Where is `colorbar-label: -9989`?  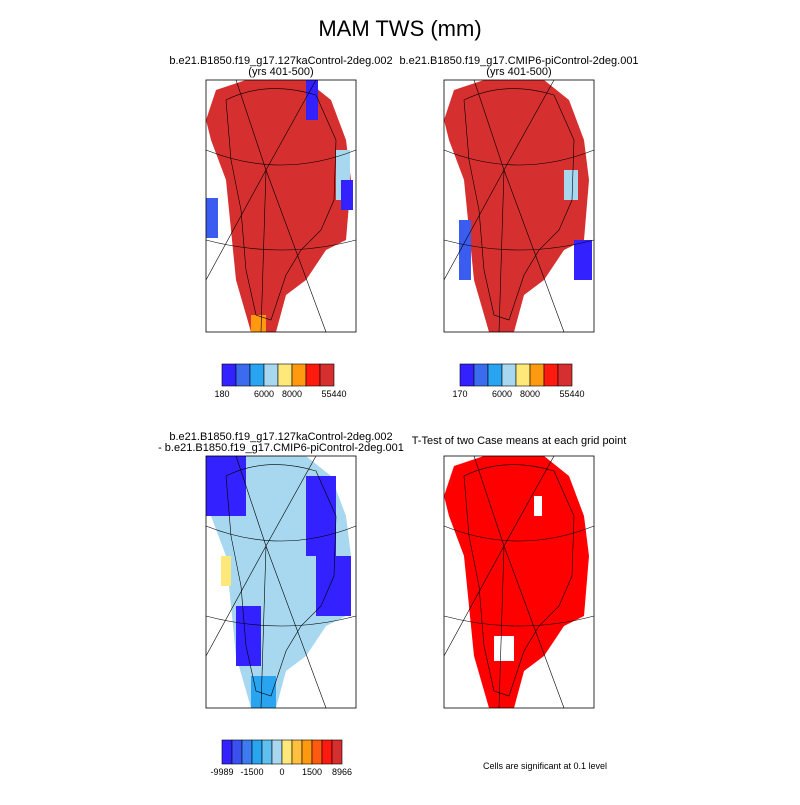
colorbar-label: -9989 is located at coordinates (221, 772).